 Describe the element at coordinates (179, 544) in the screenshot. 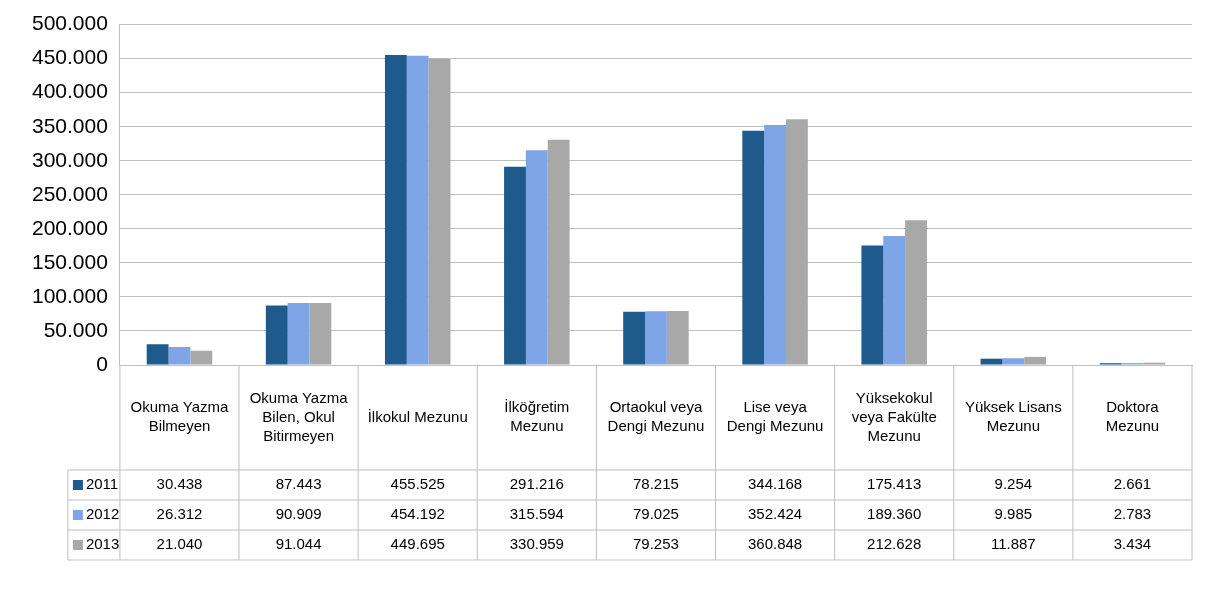

I see `data-label: 21.040` at that location.